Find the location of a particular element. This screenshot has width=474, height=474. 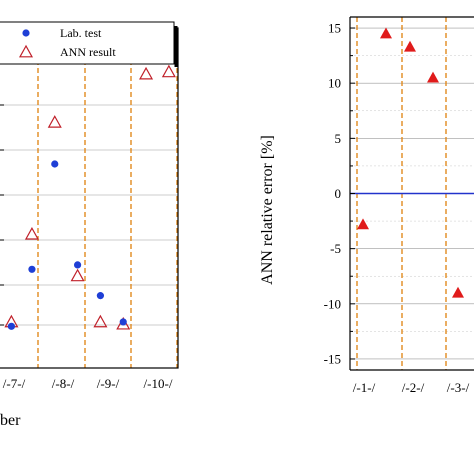

right-y-tick-label: -15 is located at coordinates (332, 358).